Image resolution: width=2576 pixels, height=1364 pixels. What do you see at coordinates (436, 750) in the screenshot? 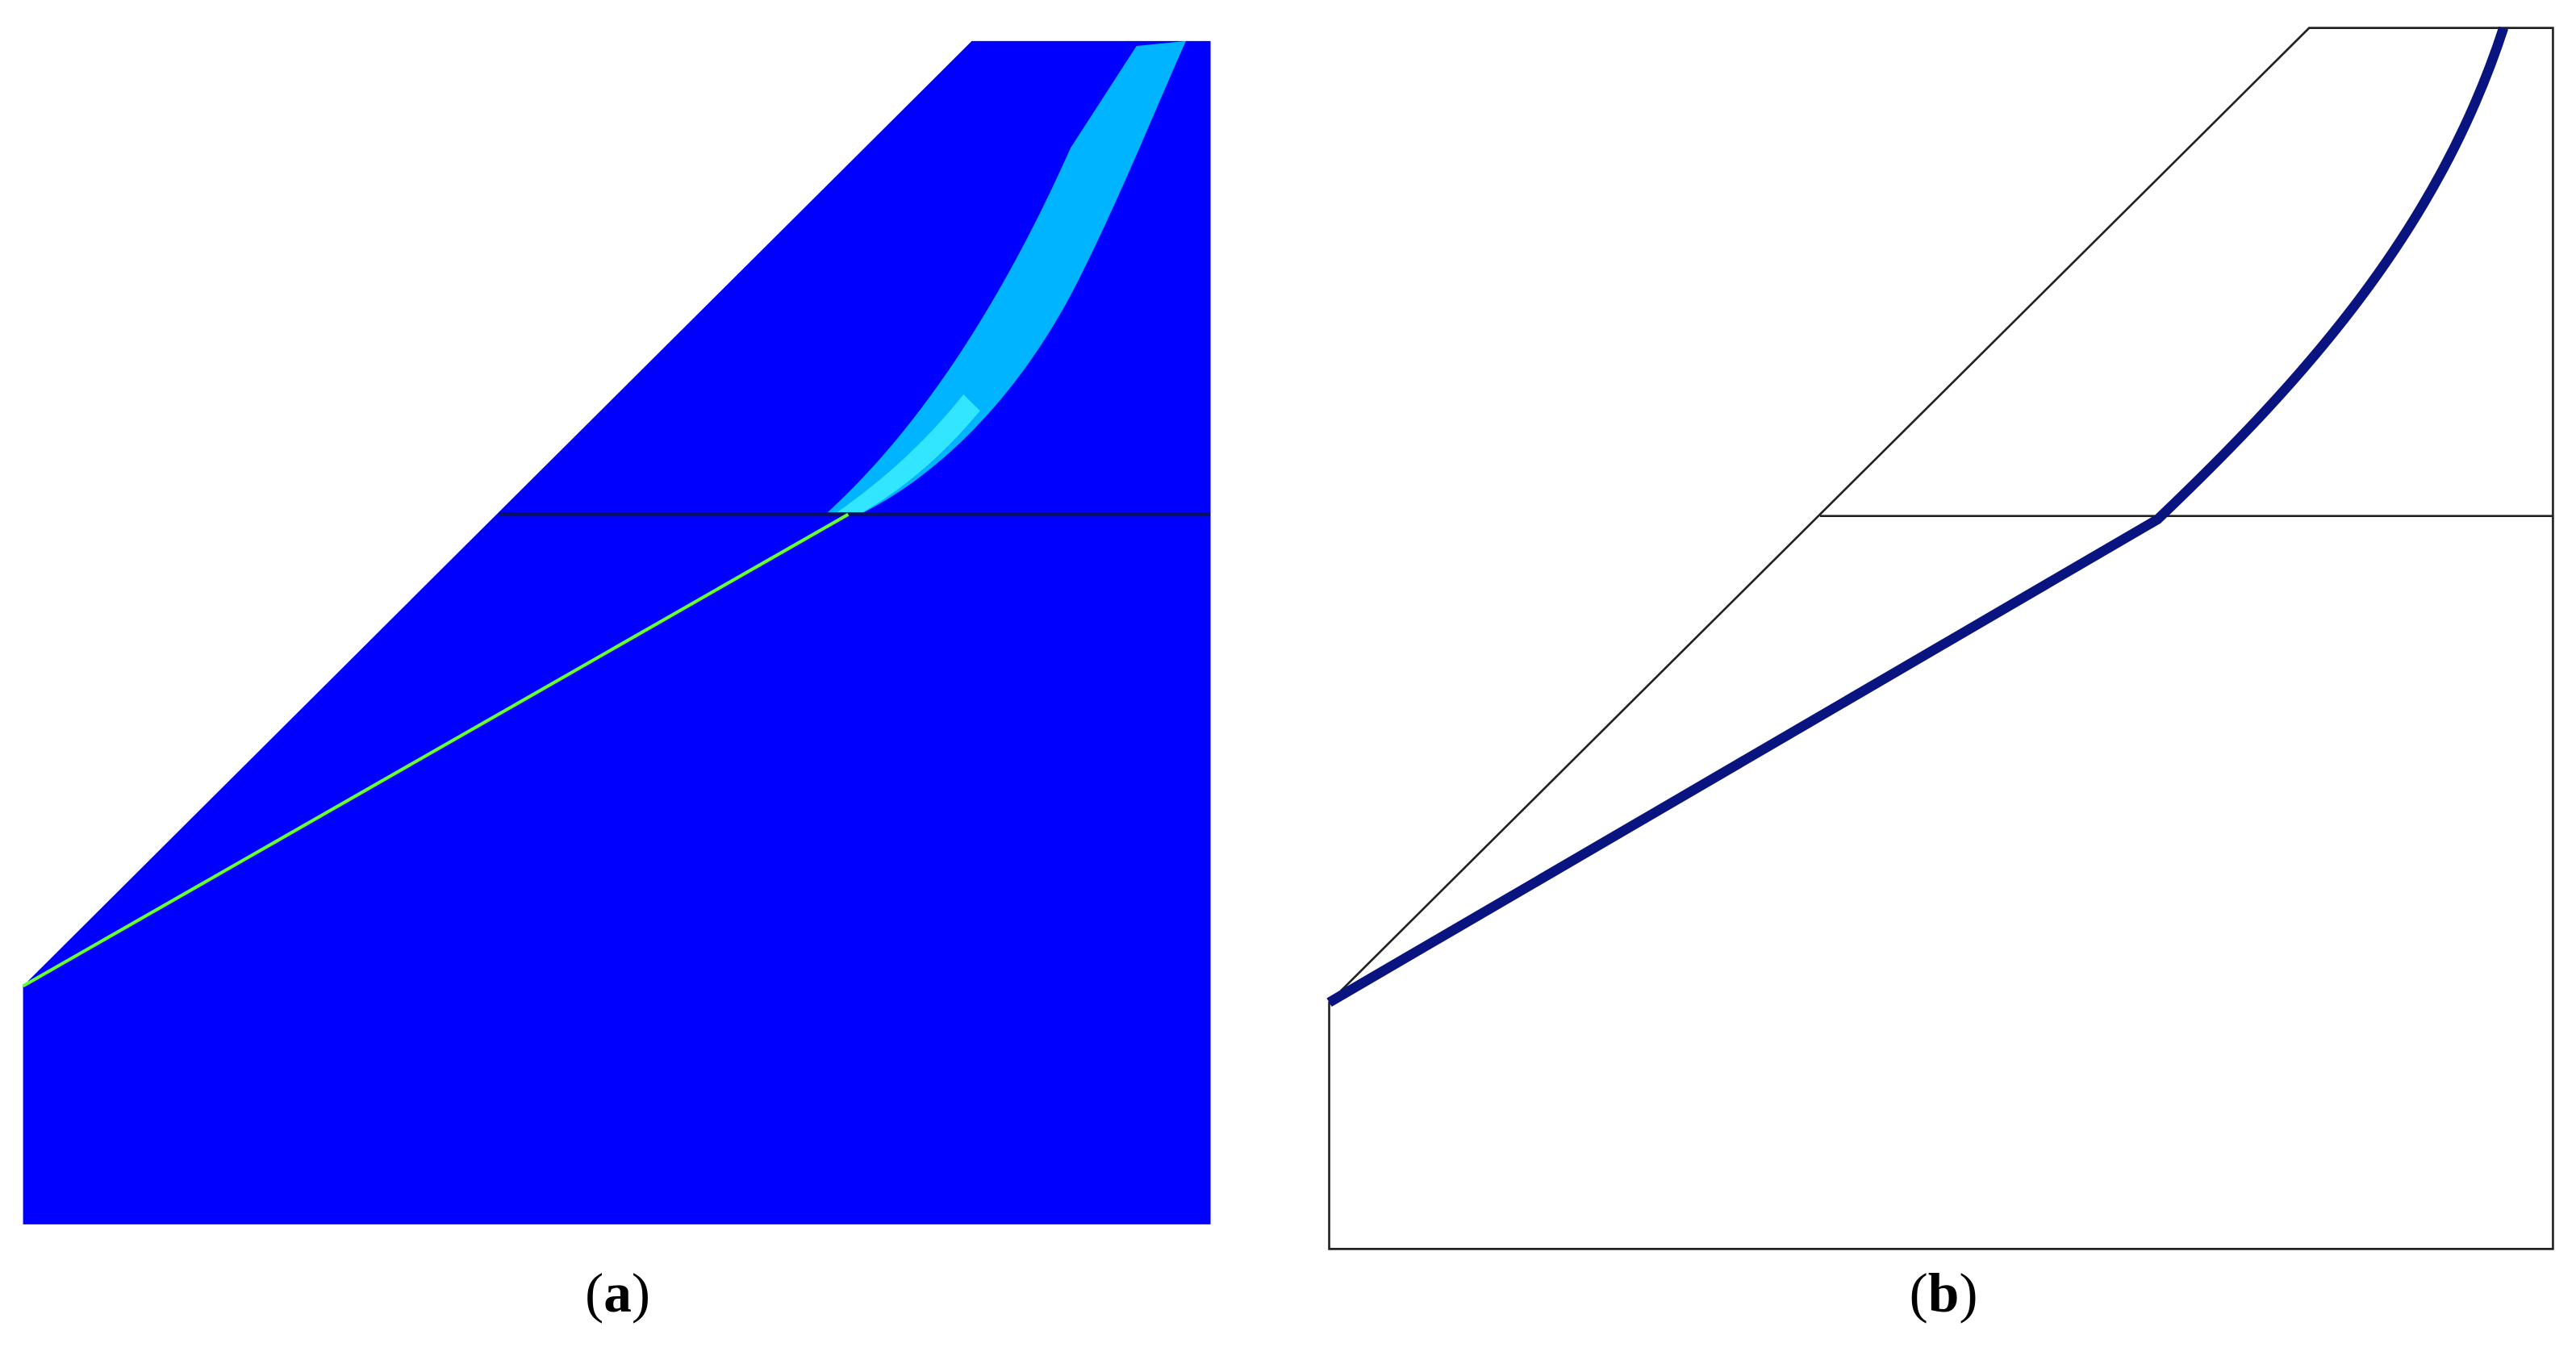
I see `slip-line` at bounding box center [436, 750].